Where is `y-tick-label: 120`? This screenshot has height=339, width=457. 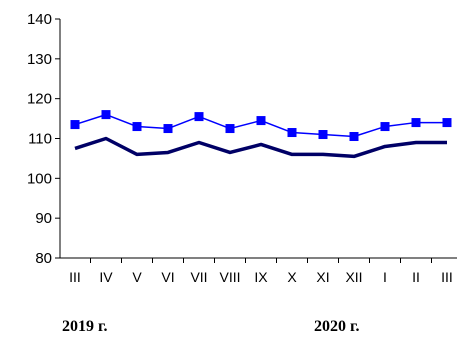
y-tick-label: 120 is located at coordinates (39, 99).